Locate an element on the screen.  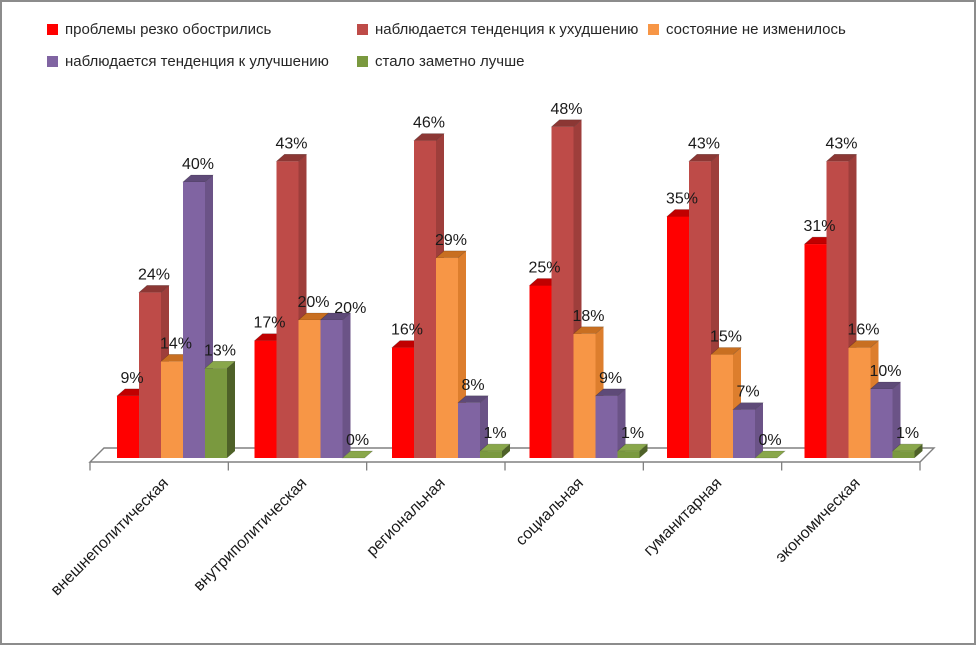
category-label: региональная is located at coordinates (406, 517).